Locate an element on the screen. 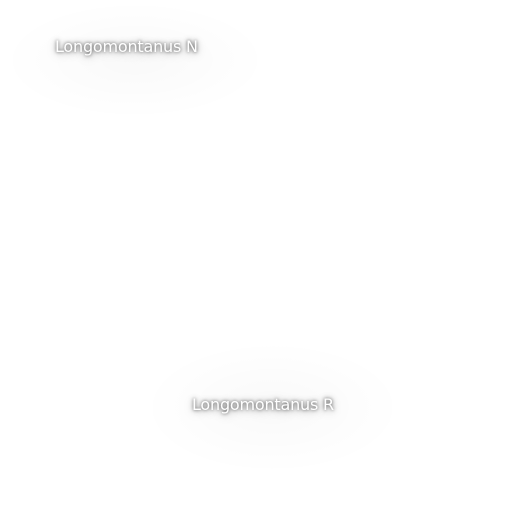  crater-label-longomontanus-r: Longomontanus R is located at coordinates (263, 404).